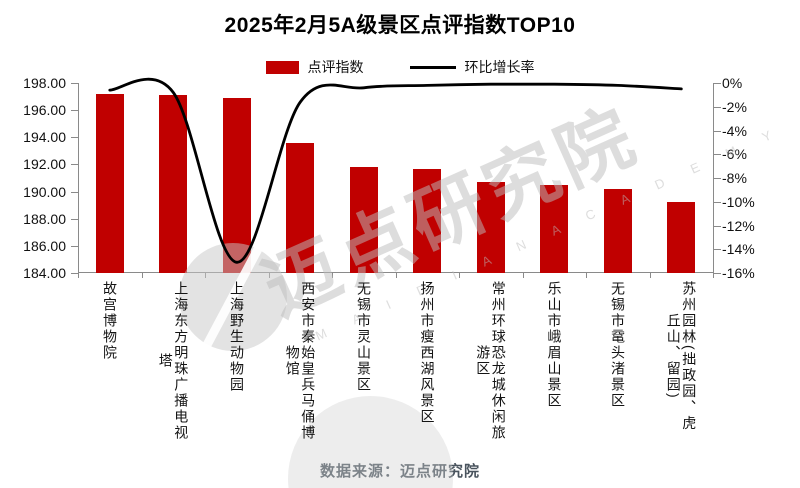 The image size is (800, 488). What do you see at coordinates (483, 361) in the screenshot?
I see `category-label-line: 游区` at bounding box center [483, 361].